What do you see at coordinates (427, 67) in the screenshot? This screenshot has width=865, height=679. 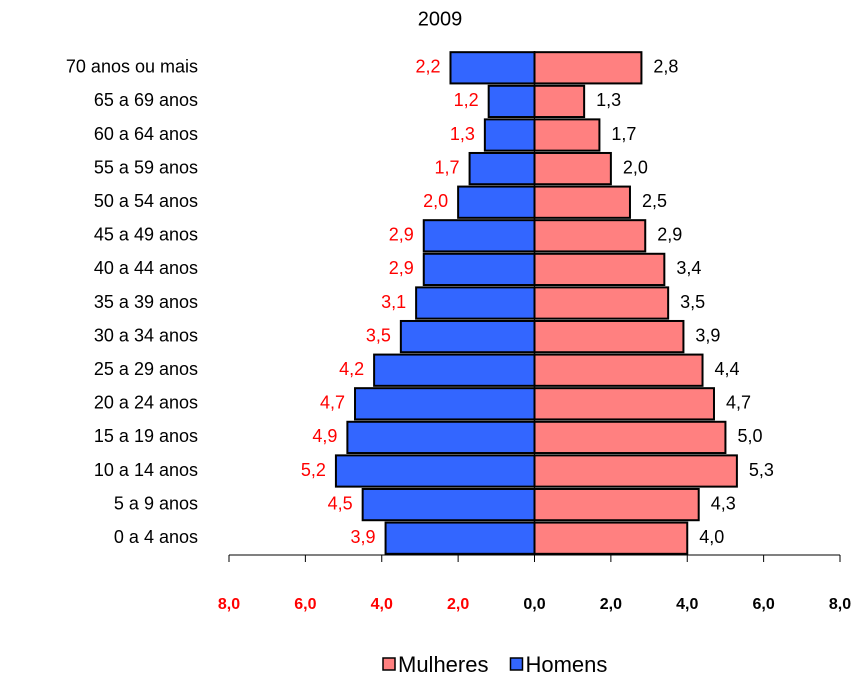 I see `value-label: 2,2` at bounding box center [427, 67].